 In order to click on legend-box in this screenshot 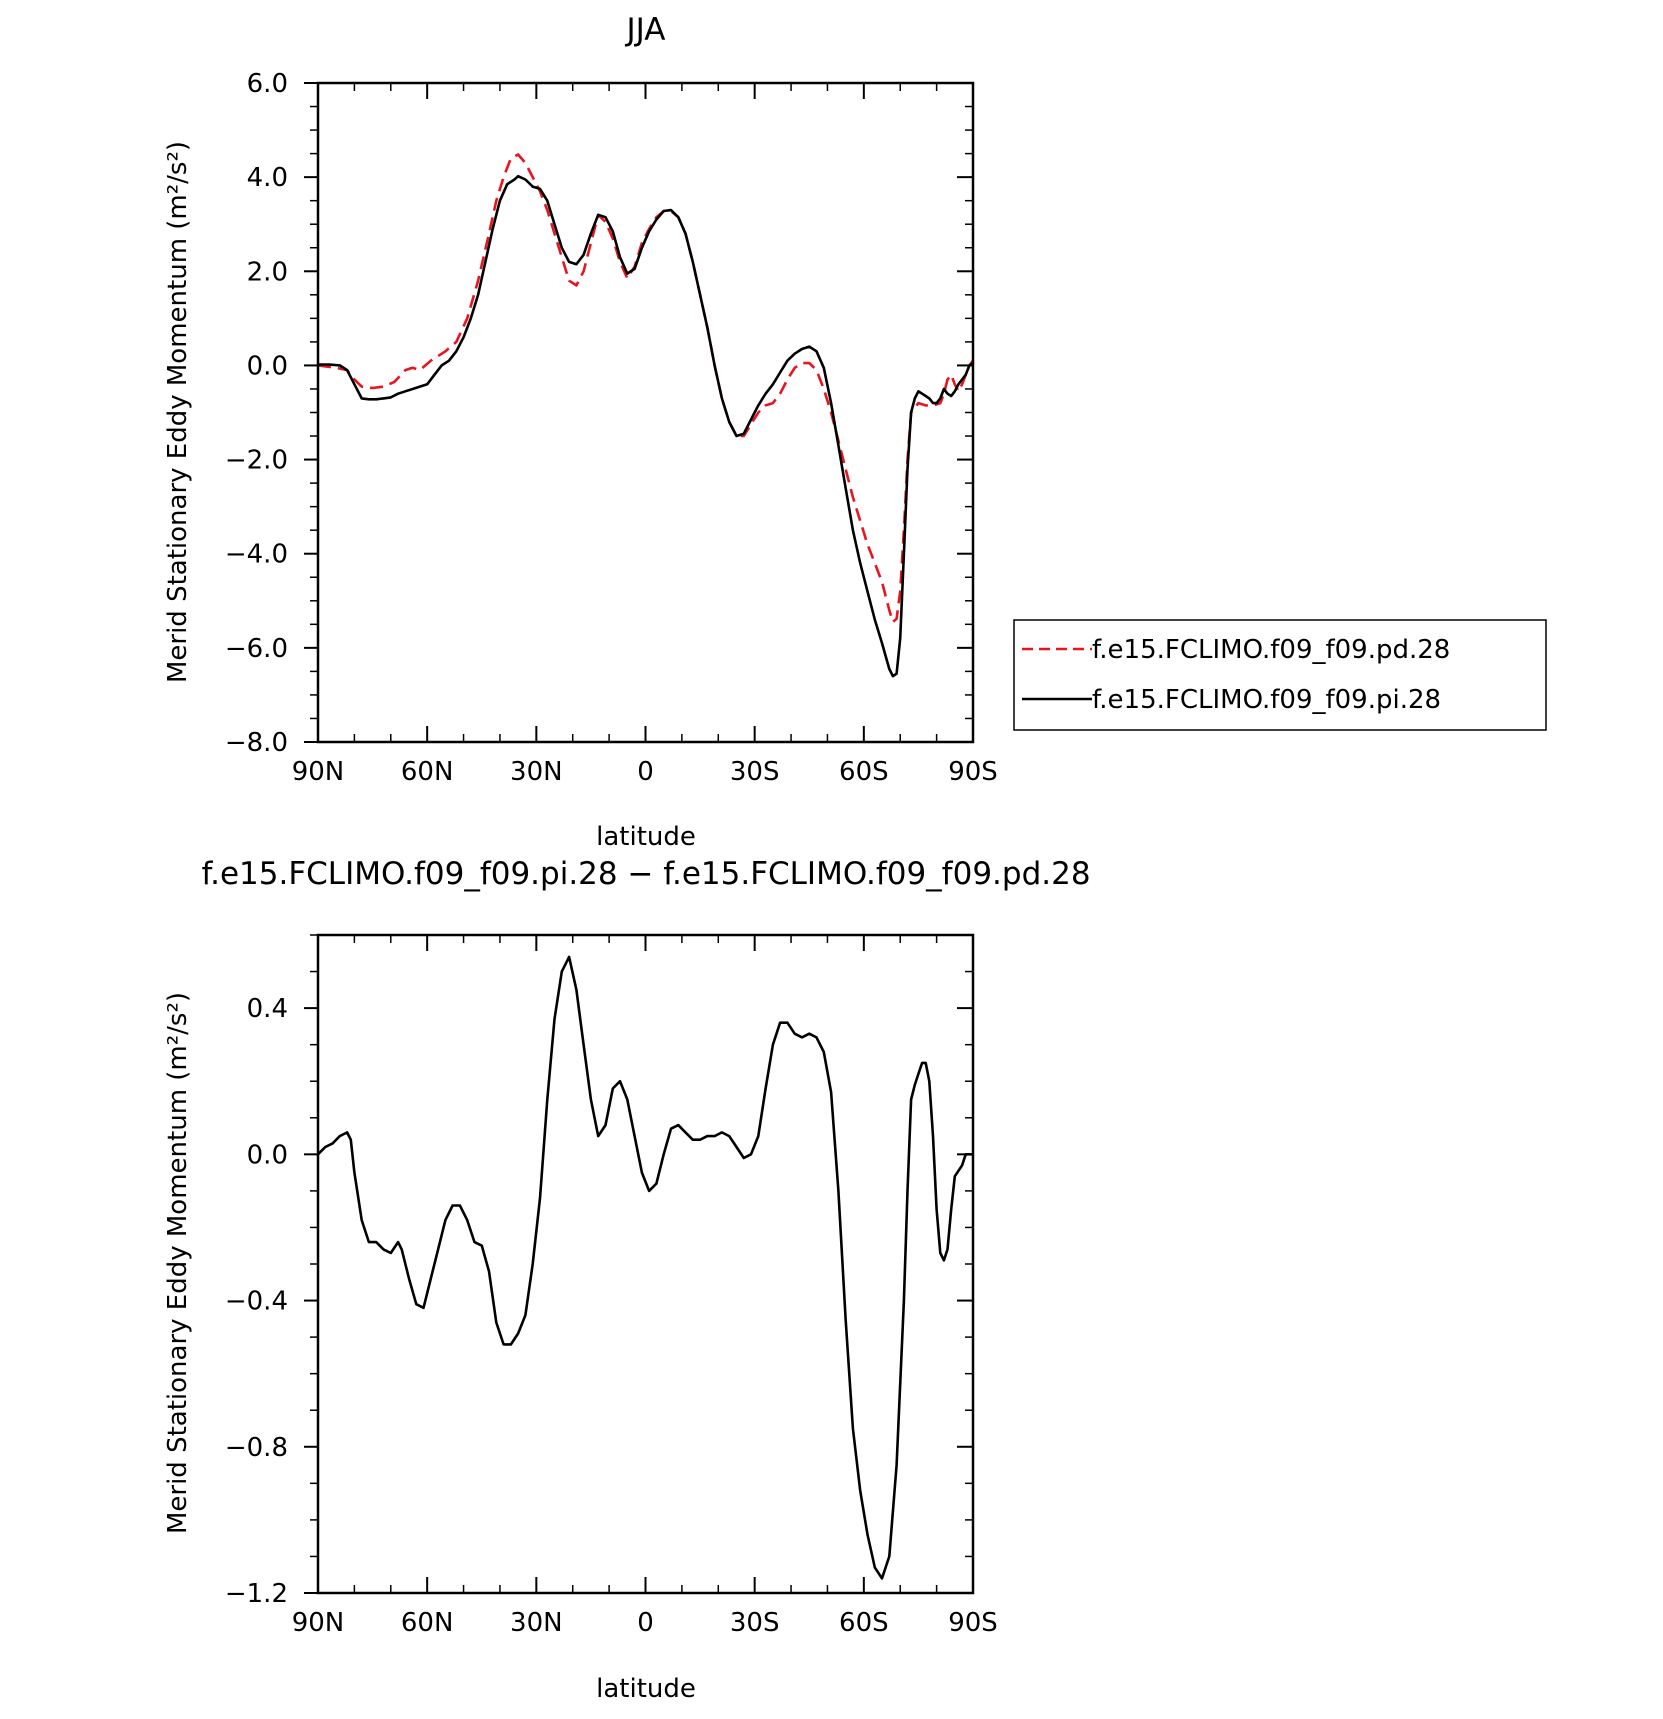, I will do `click(1280, 675)`.